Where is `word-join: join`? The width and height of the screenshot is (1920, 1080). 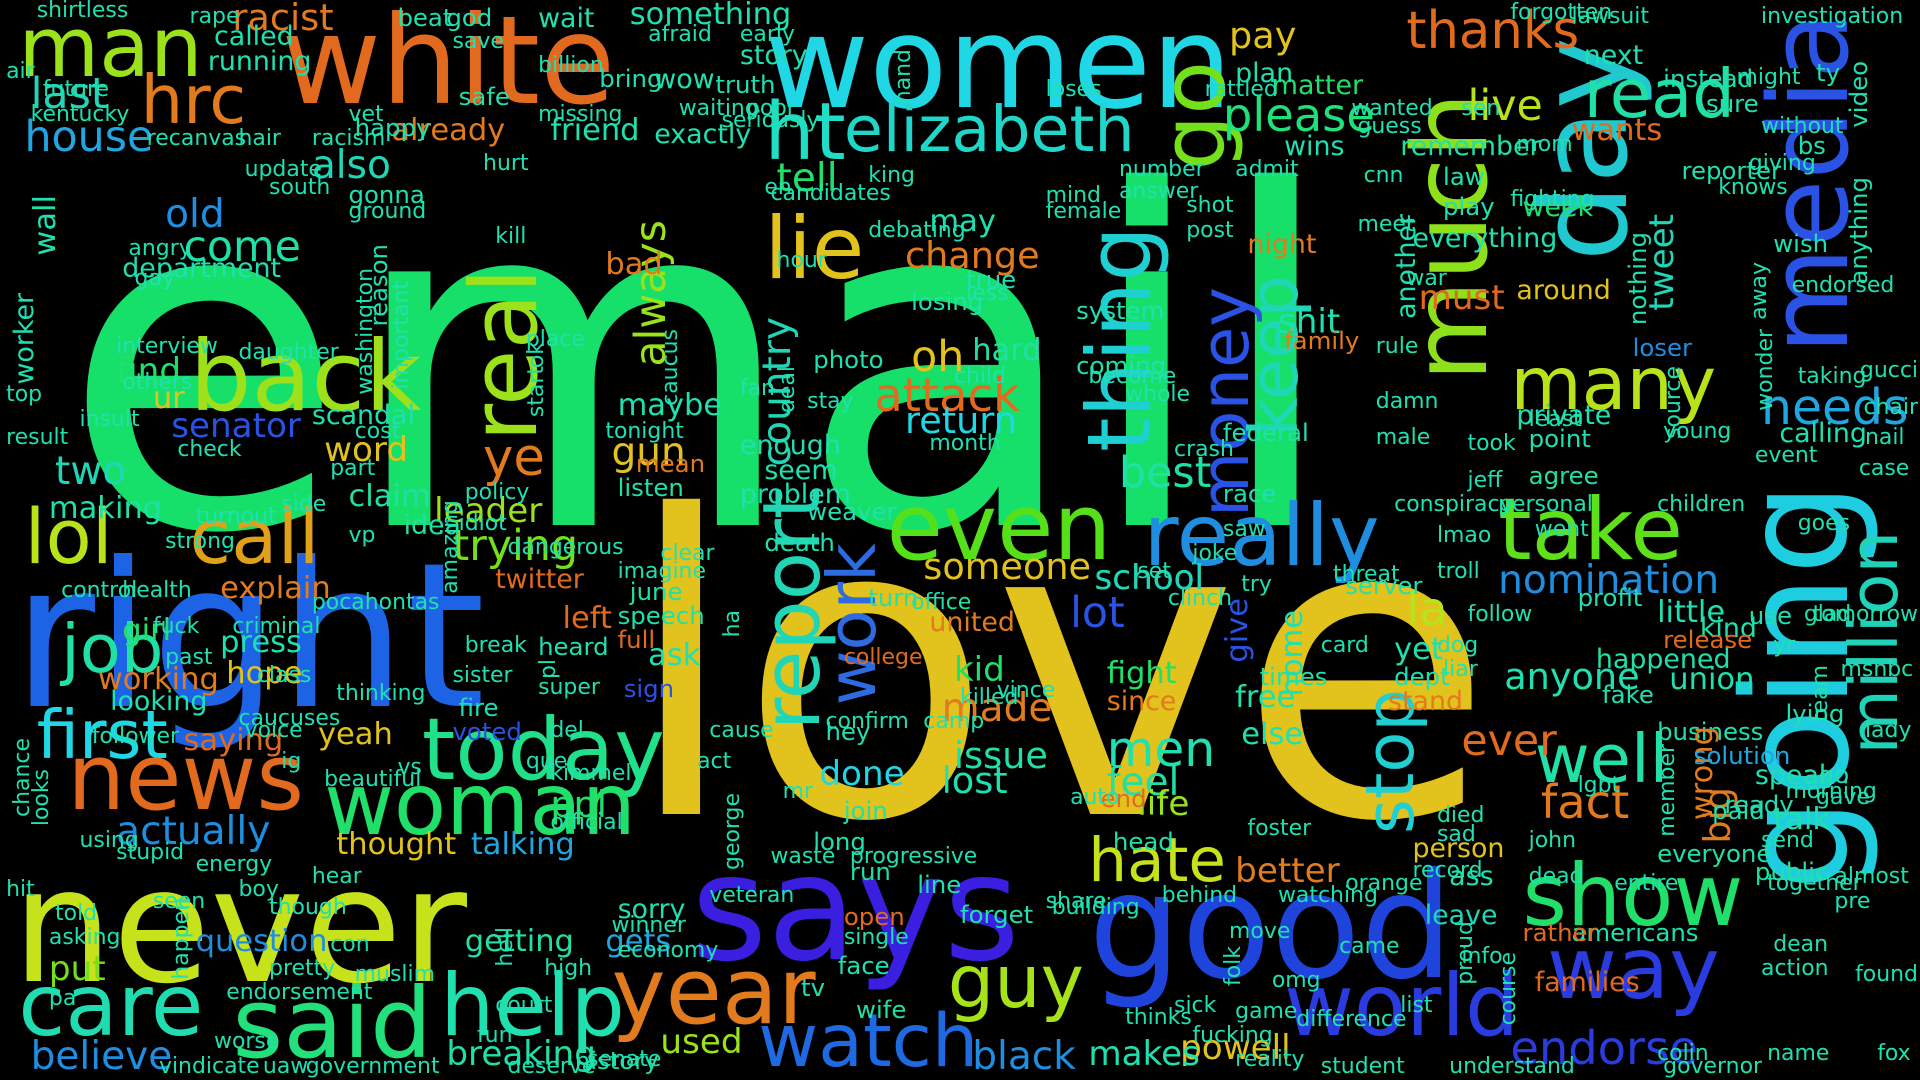 word-join: join is located at coordinates (865, 811).